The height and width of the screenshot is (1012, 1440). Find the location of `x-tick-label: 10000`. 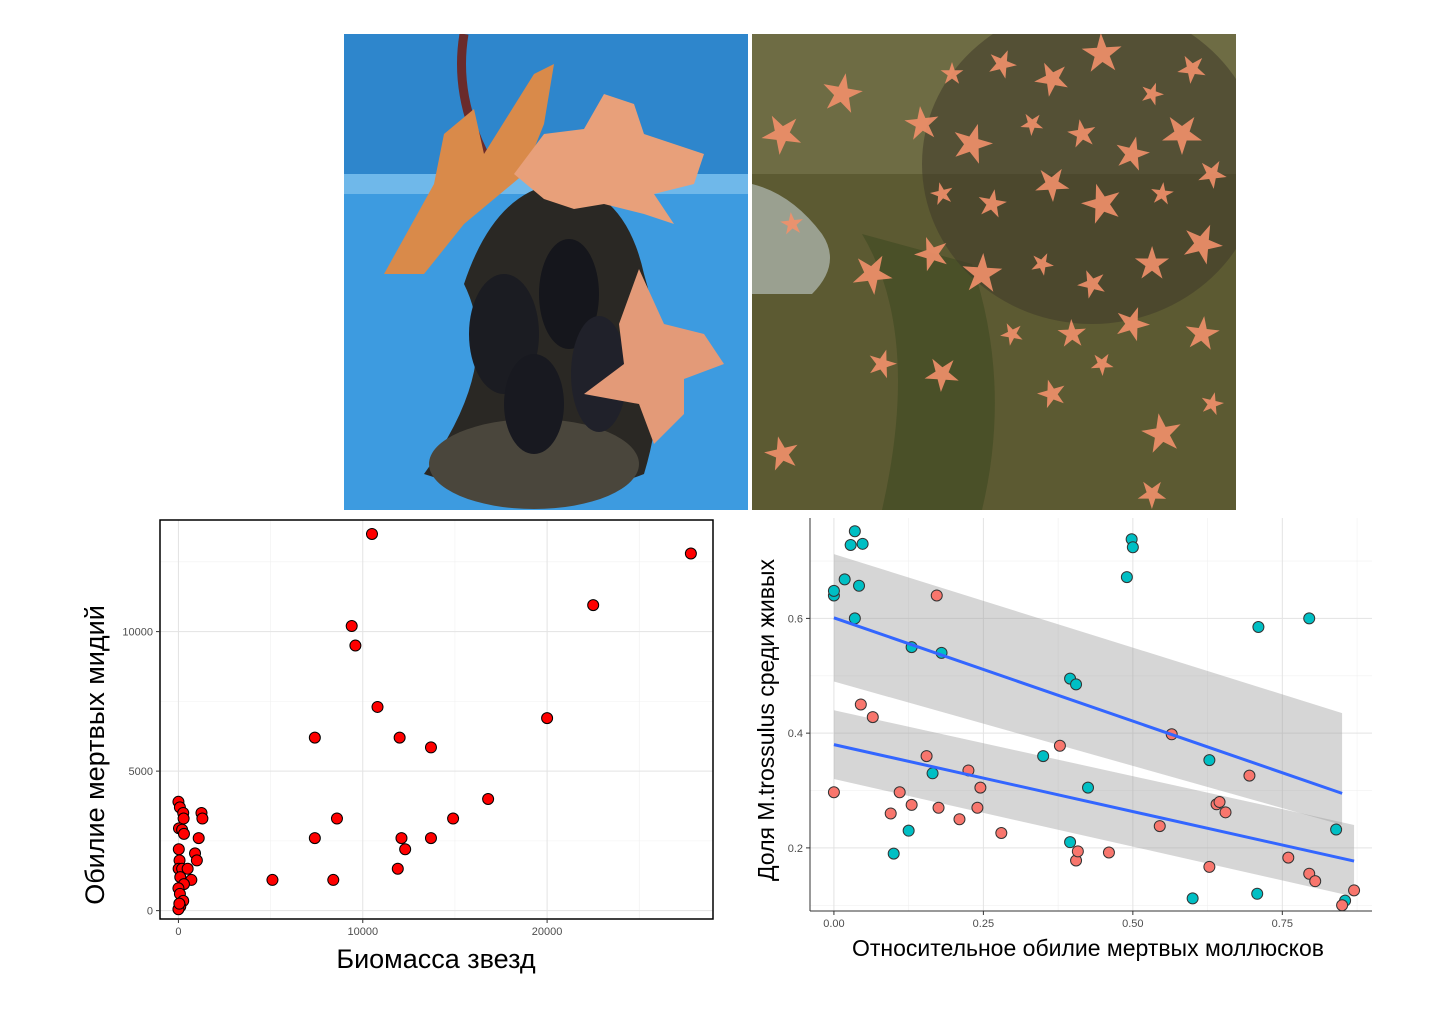

x-tick-label: 10000 is located at coordinates (362, 932).